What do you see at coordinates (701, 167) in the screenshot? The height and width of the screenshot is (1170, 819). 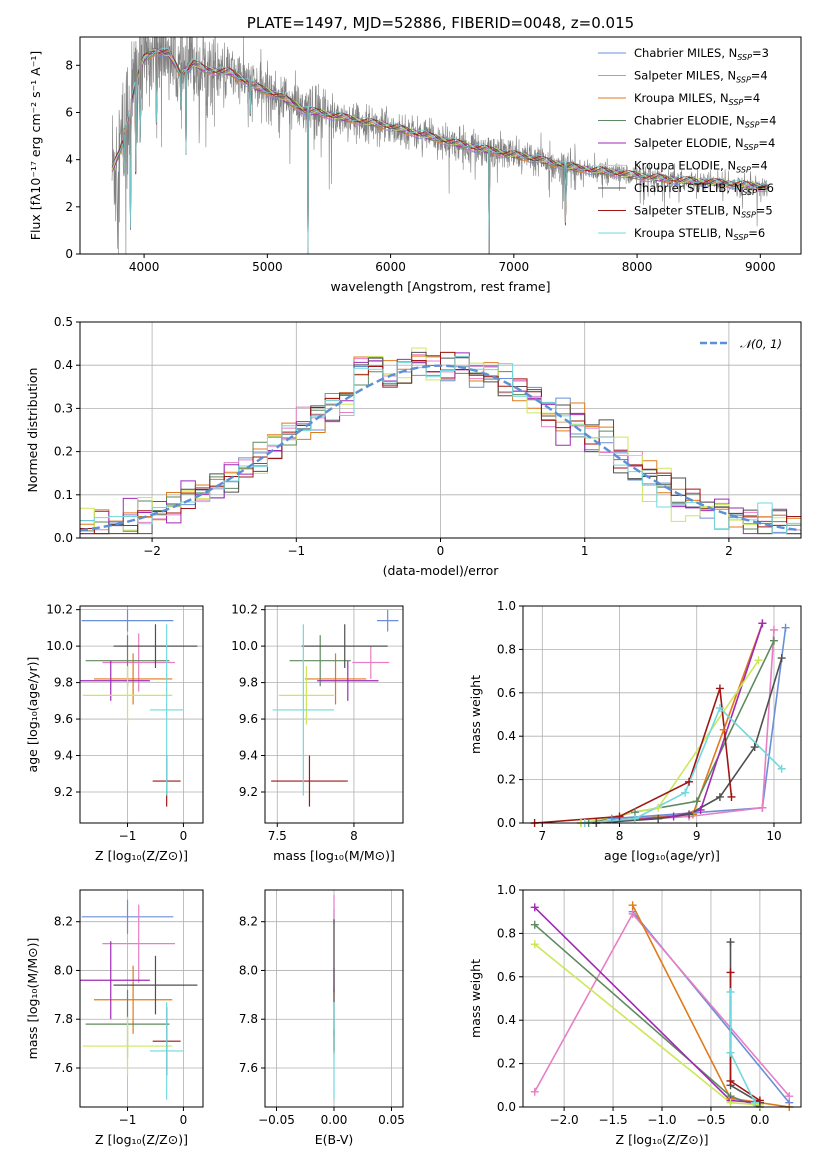 I see `legend-entry-kroupa_elodie: Kroupa ELODIE, NSSP=4` at bounding box center [701, 167].